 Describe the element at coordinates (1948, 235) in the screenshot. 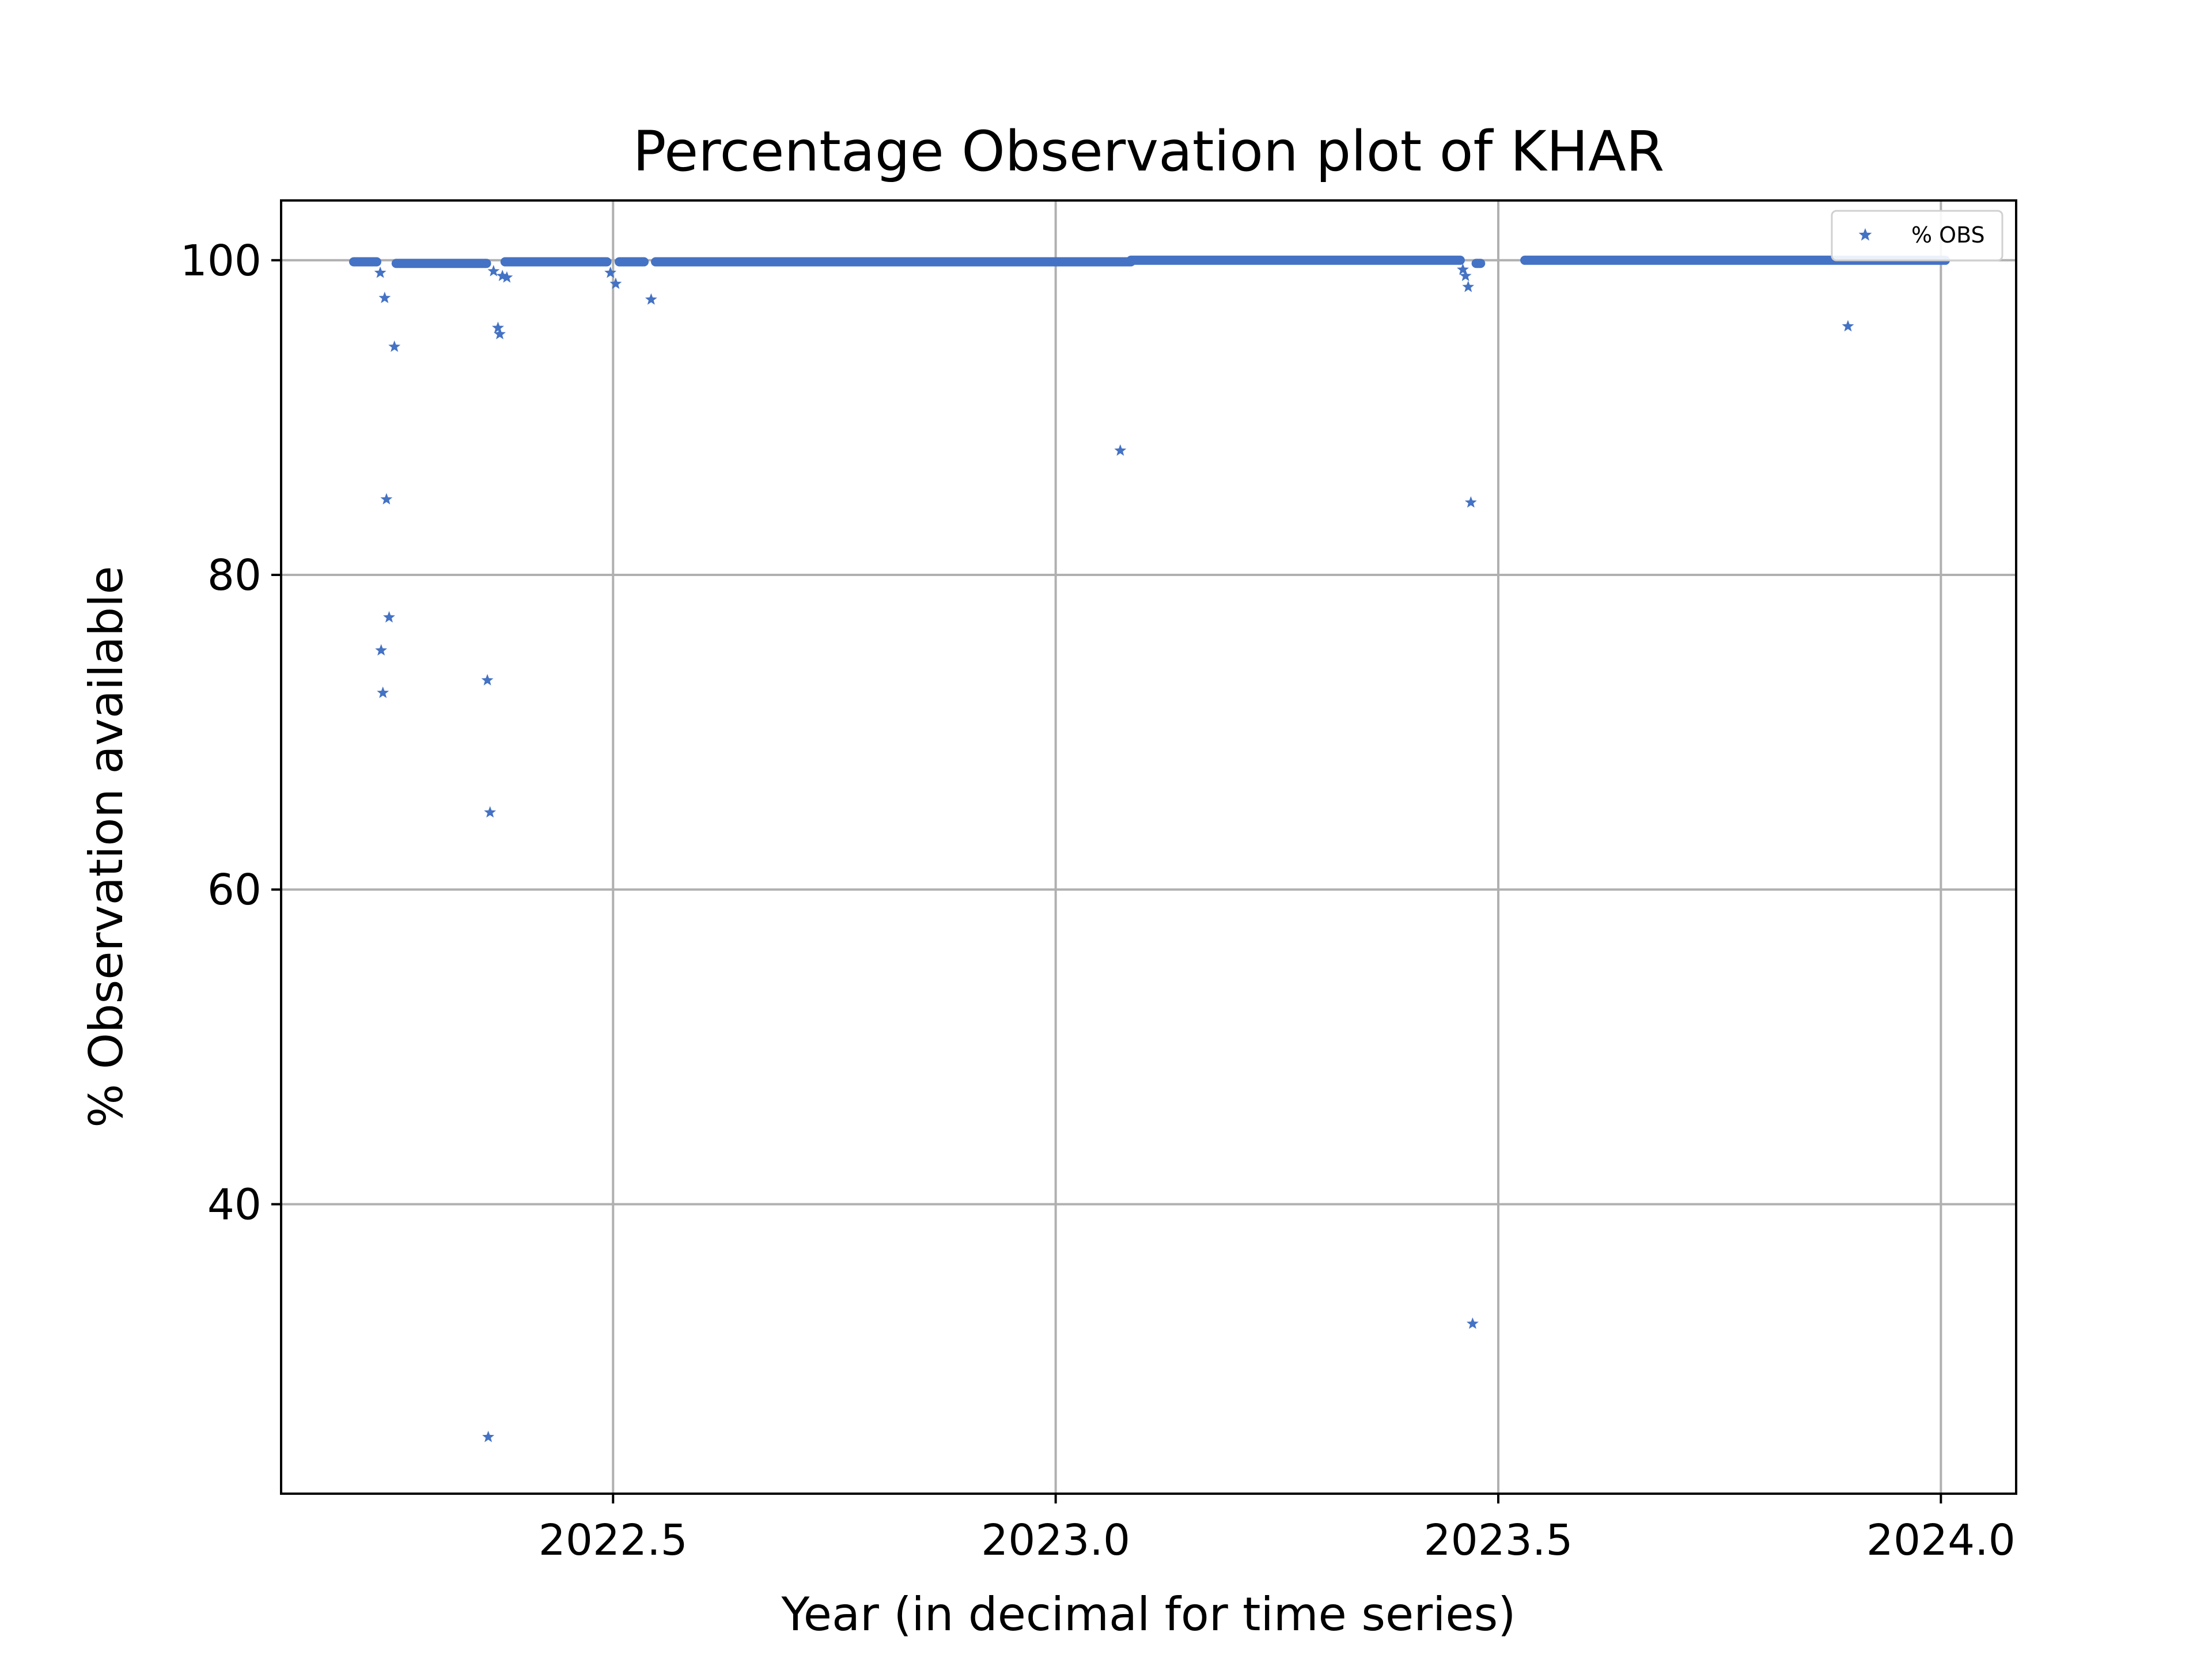

I see `legend-entry-label: % OBS` at that location.